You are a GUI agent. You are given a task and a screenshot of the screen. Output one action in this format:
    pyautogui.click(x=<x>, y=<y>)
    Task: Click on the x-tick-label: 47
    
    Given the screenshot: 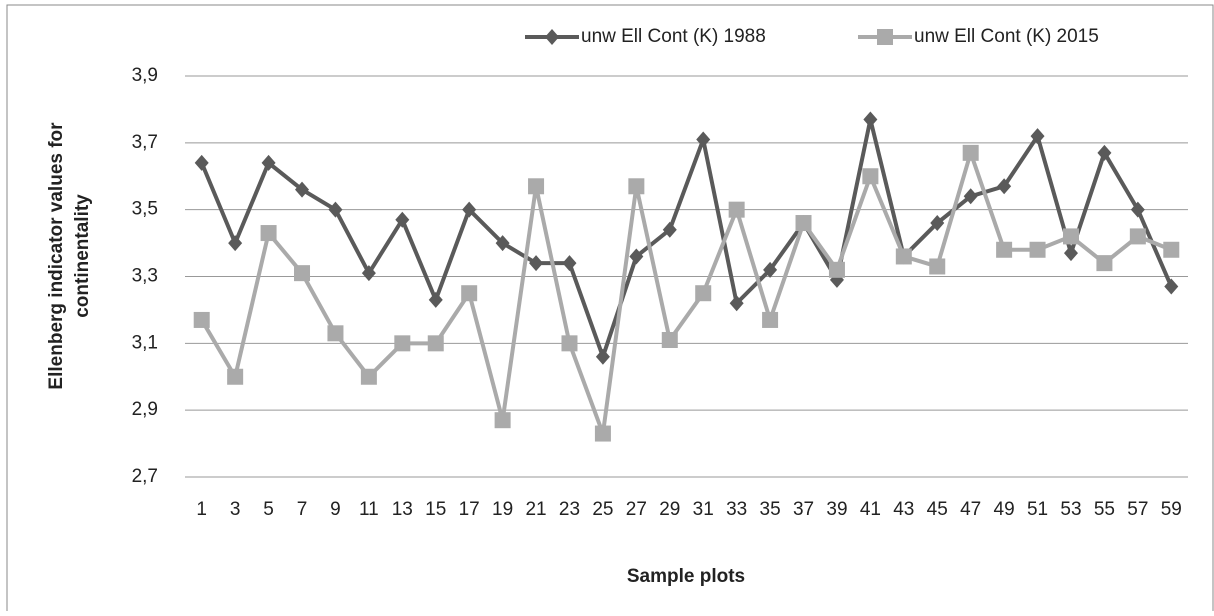 What is the action you would take?
    pyautogui.click(x=970, y=509)
    